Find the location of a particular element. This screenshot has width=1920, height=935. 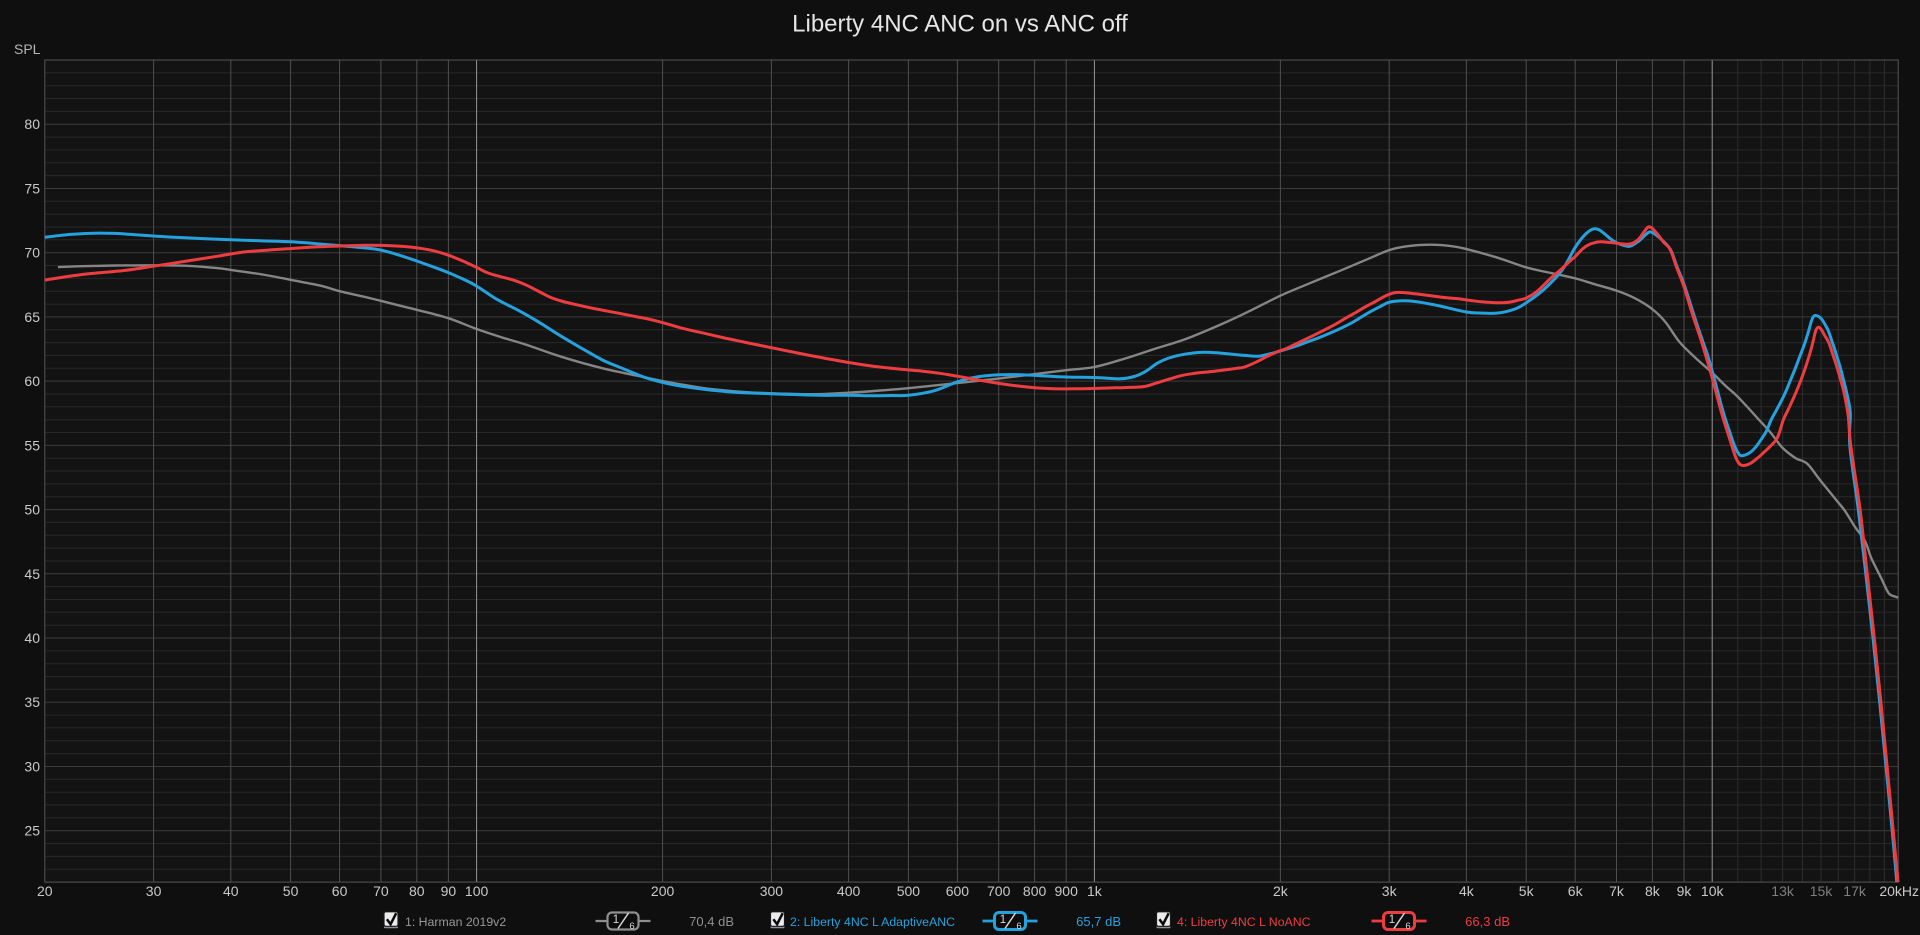

svg-text: 70,4 dB is located at coordinates (711, 921).